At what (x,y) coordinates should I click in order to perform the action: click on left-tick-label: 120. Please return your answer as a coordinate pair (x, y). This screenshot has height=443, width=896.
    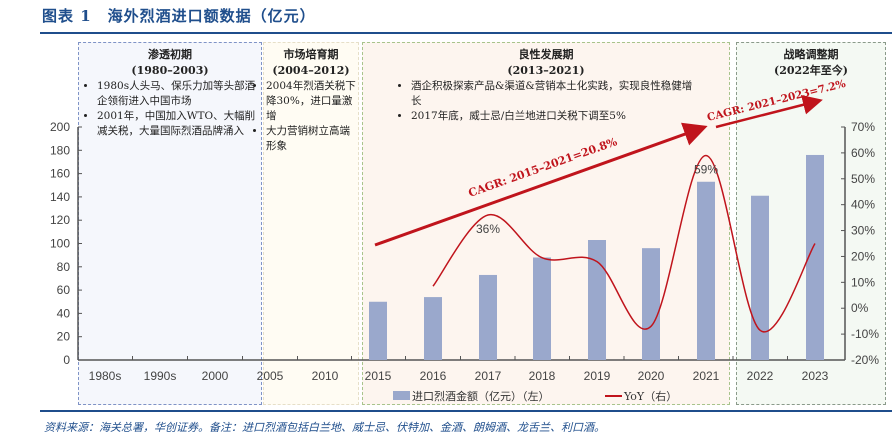
    Looking at the image, I should click on (60, 220).